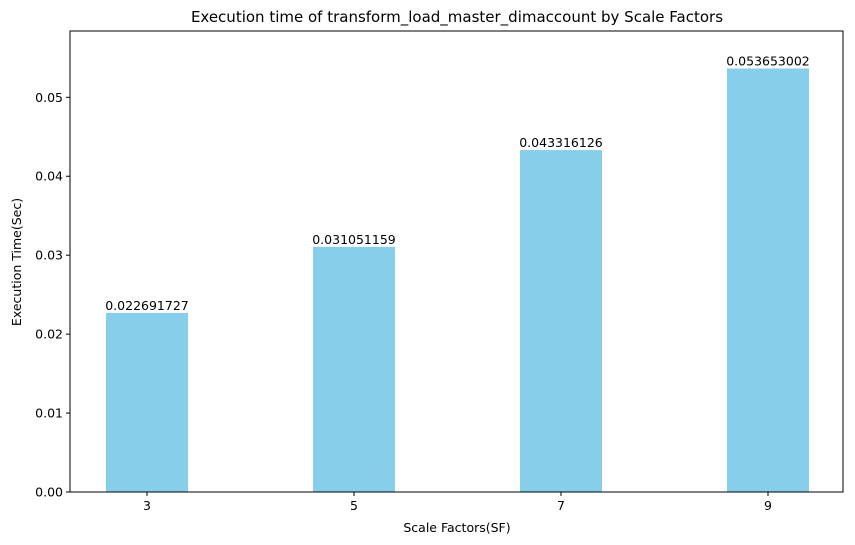 This screenshot has width=855, height=545. I want to click on y-axis: 0.00 0.01 0.02 0.03 0.04 0.05, so click(52, 295).